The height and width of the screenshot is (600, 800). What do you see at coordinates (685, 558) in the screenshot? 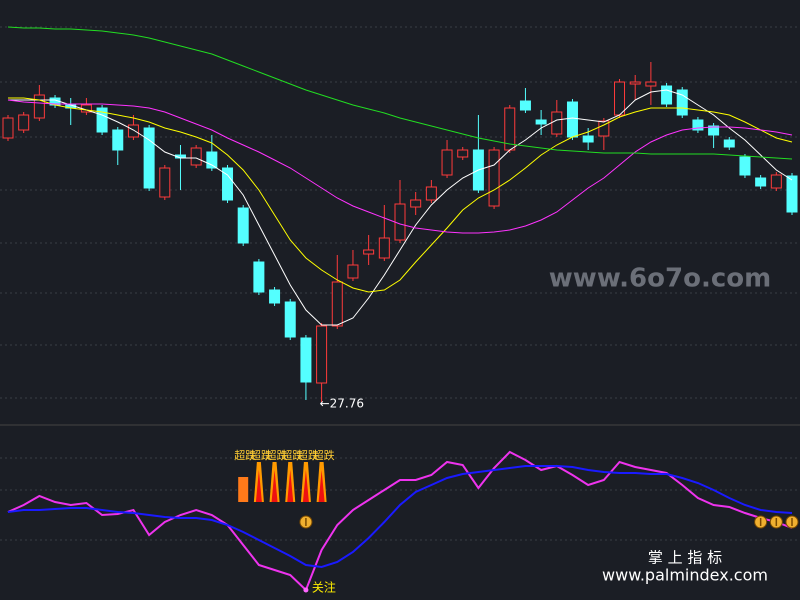
I see `brand: 掌 上 指 标` at bounding box center [685, 558].